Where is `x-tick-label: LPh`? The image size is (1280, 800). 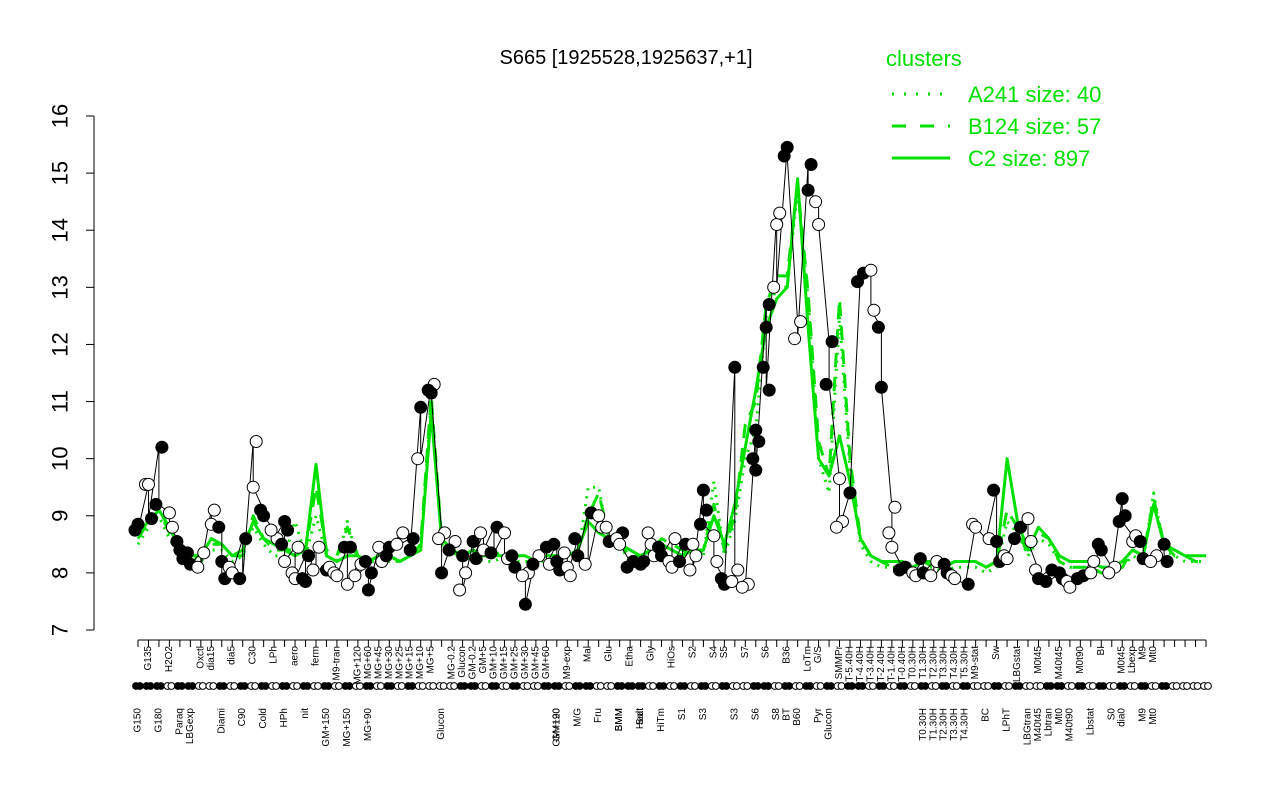 x-tick-label: LPh is located at coordinates (274, 655).